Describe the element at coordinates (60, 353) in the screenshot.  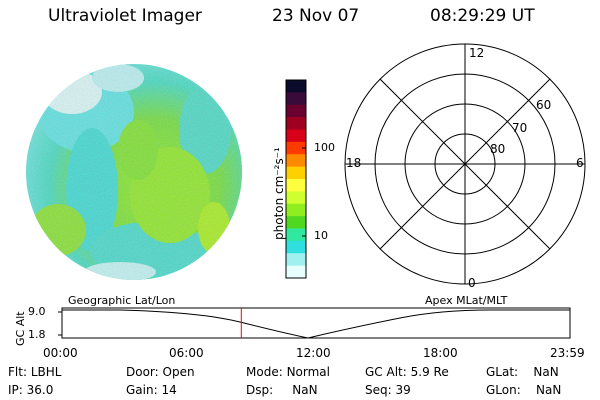
I see `timeline-x-tick-0000: 00:00` at that location.